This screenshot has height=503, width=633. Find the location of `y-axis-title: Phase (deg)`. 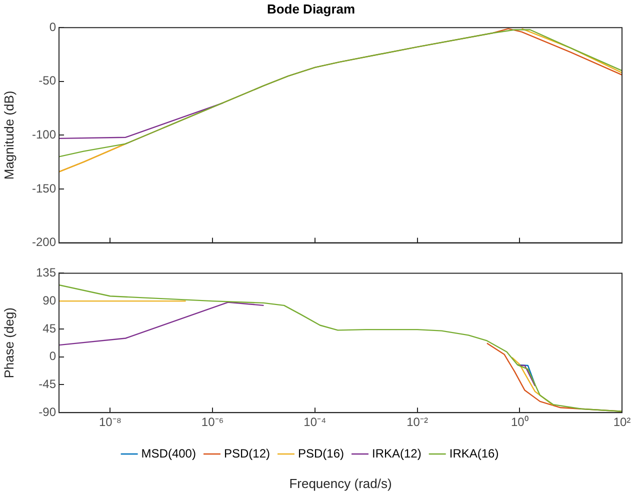

y-axis-title: Phase (deg) is located at coordinates (8, 342).